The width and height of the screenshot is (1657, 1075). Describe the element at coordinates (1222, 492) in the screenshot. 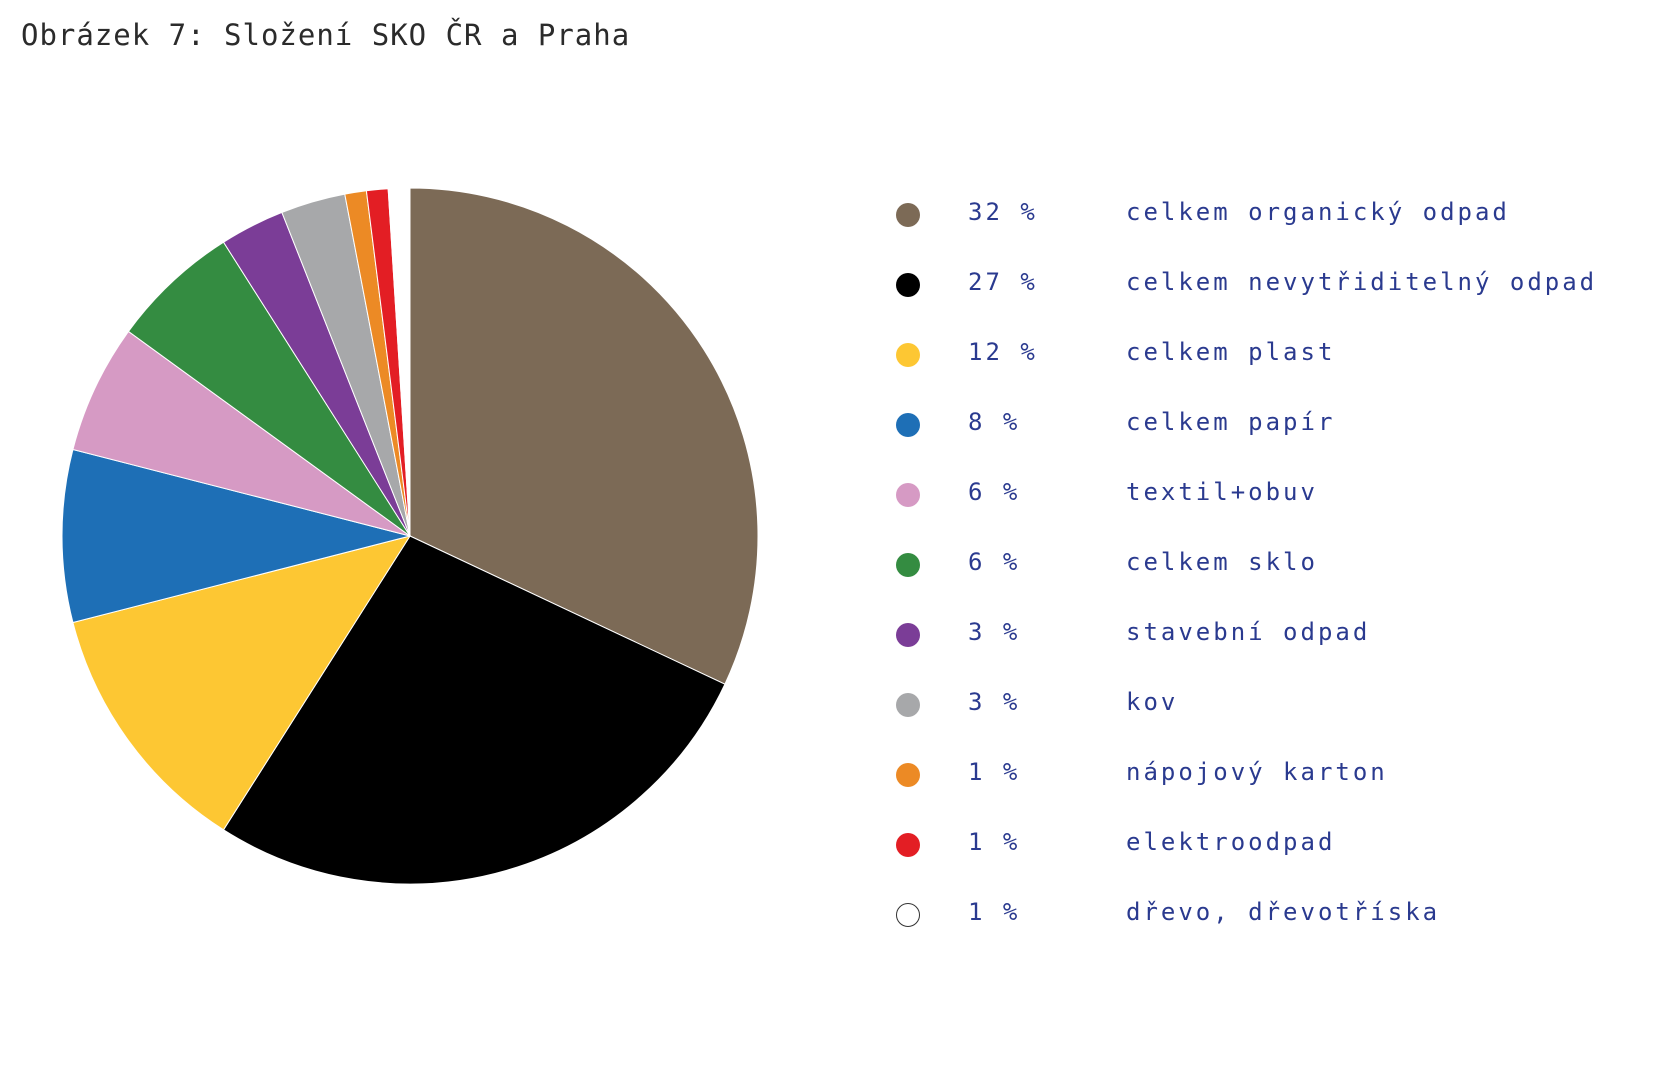

I see `legend-label: textil+obuv` at that location.